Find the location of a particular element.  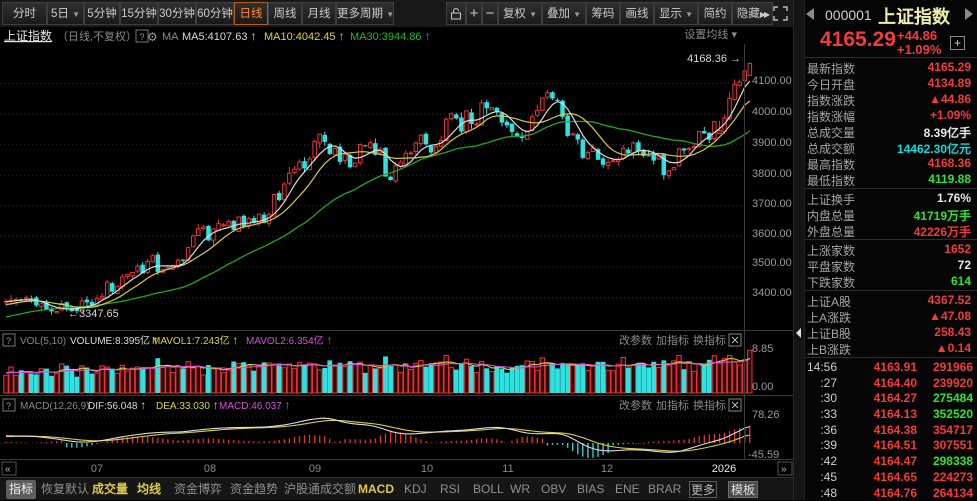

svg-text: VOLUME:8.395亿 ↑ is located at coordinates (114, 340).